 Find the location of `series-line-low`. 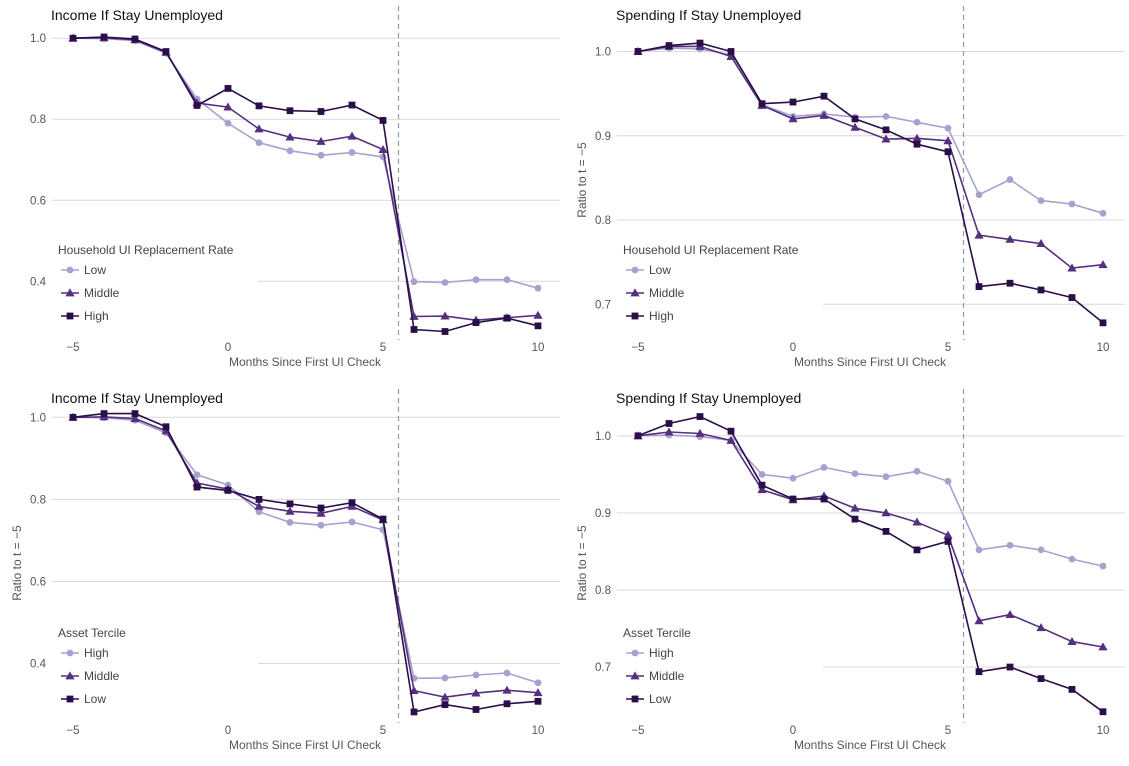

series-line-low is located at coordinates (870, 131).